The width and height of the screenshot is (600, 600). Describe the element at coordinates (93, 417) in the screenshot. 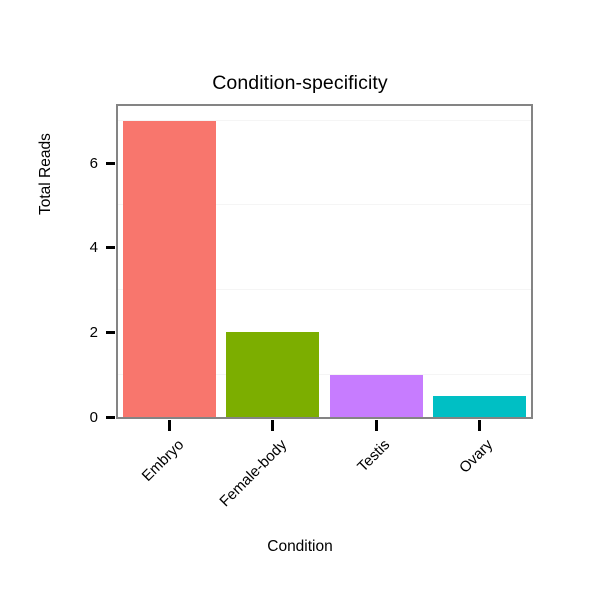

I see `y-tick-label: 0` at that location.